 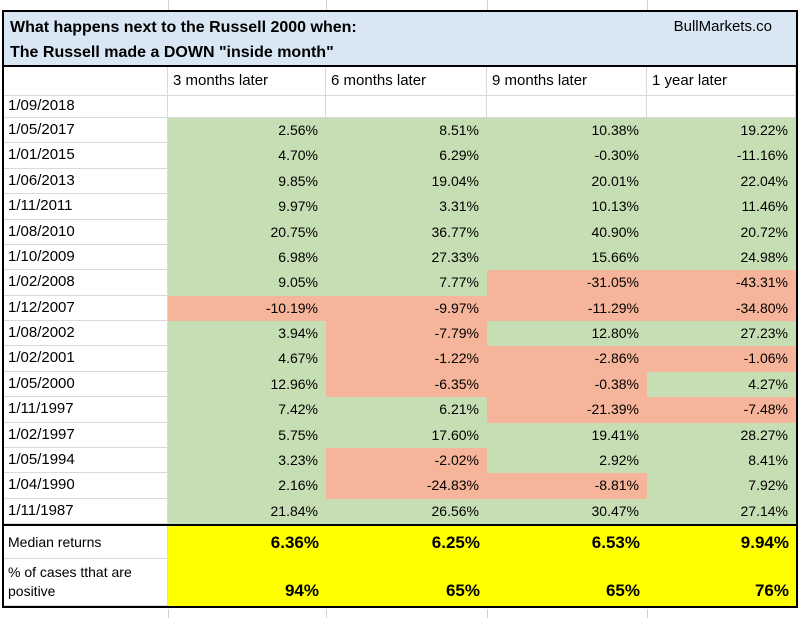 I want to click on date-cell: 1/11/1987, so click(x=86, y=511).